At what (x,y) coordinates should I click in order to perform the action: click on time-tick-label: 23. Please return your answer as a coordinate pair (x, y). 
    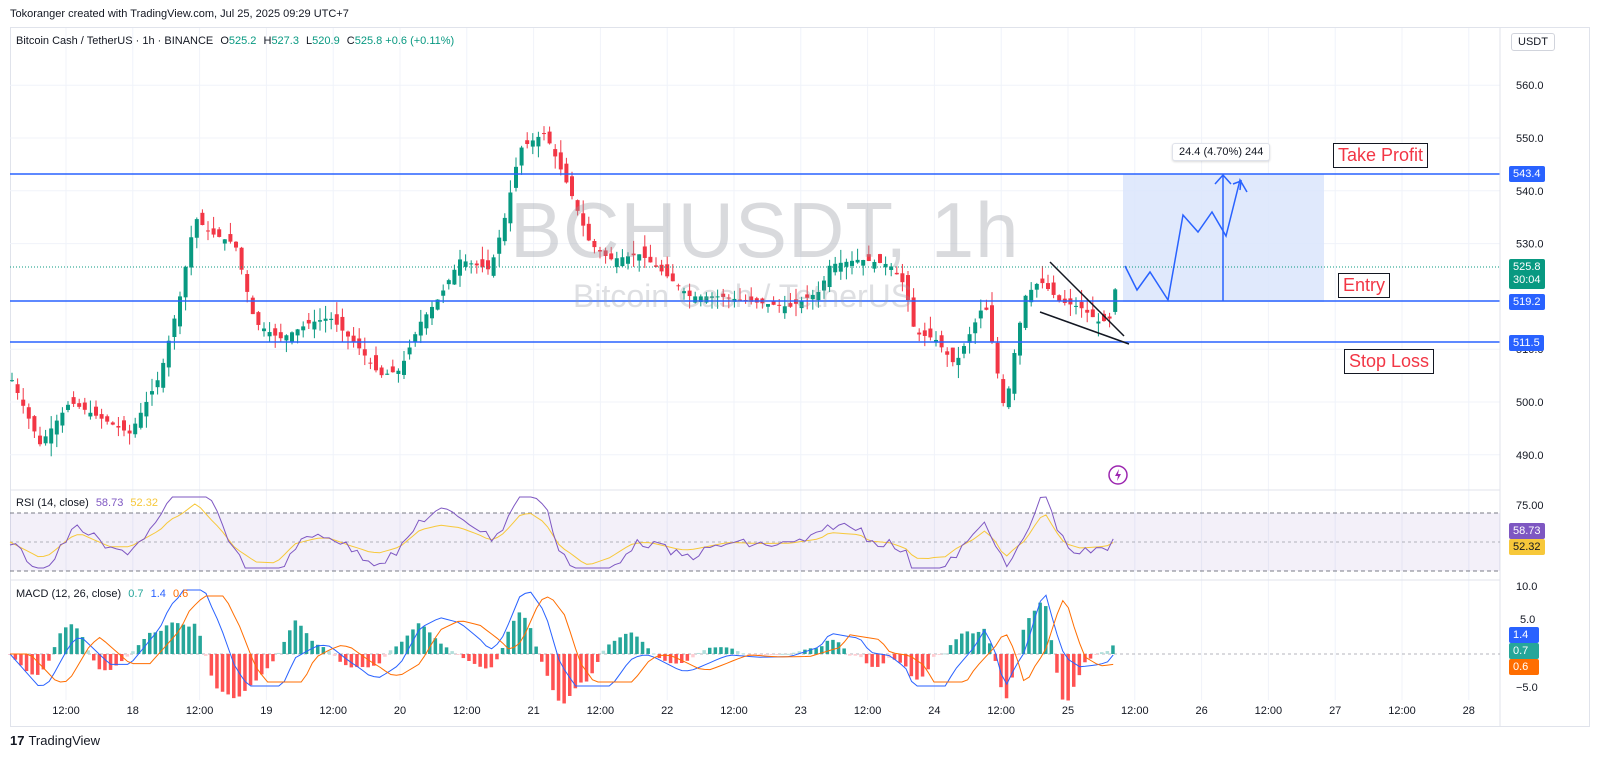
    Looking at the image, I should click on (801, 711).